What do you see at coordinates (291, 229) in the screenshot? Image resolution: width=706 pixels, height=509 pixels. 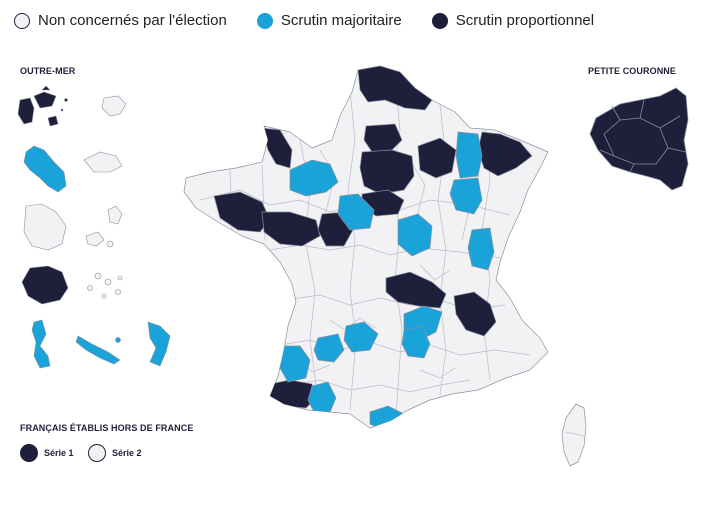 I see `dept-mayenne-sarthe` at bounding box center [291, 229].